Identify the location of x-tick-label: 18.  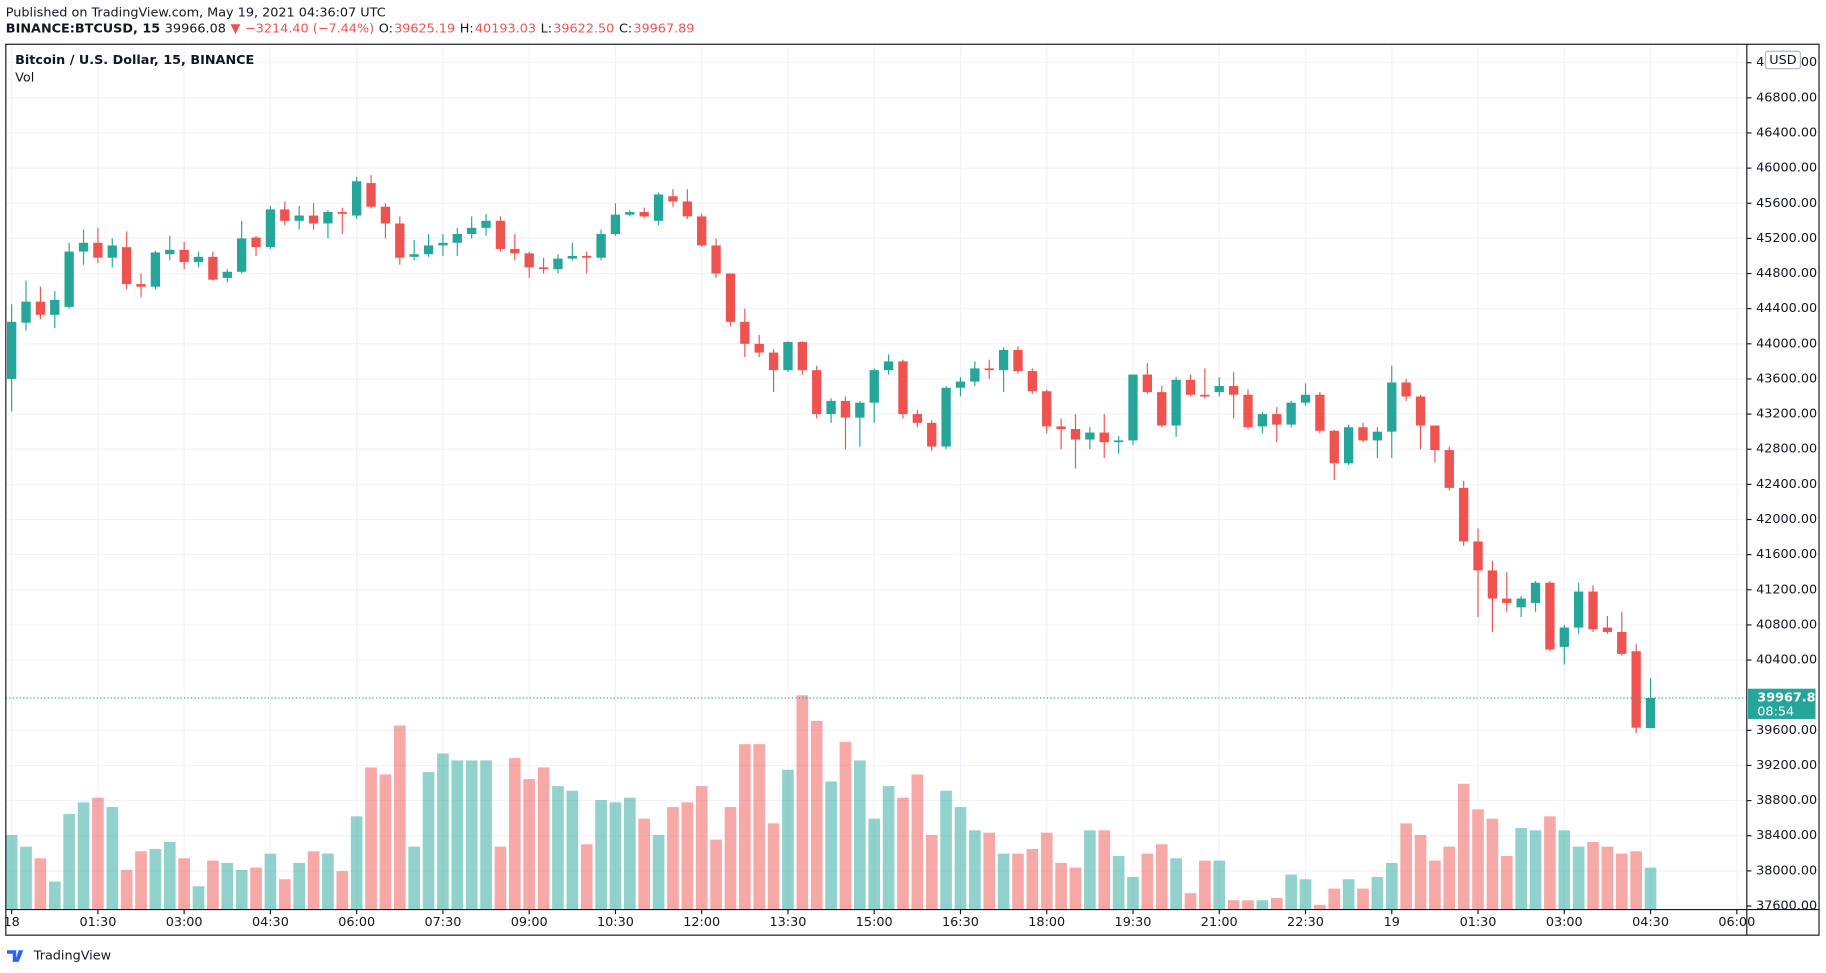
(11, 922).